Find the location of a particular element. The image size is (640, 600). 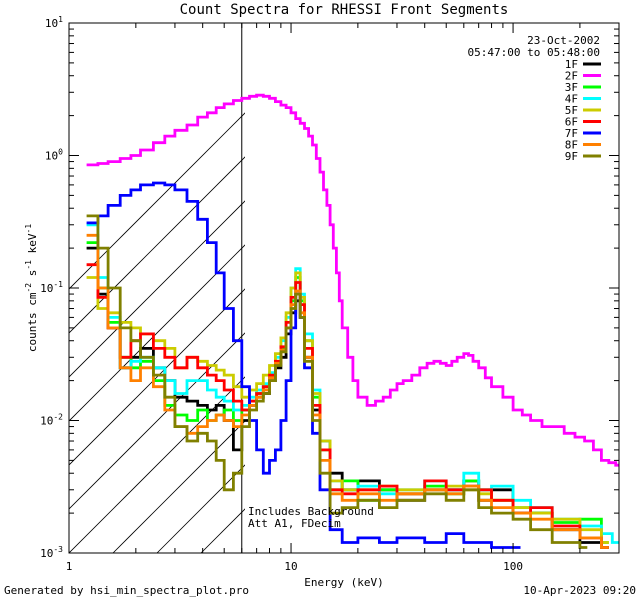

x-tick-label: 100 is located at coordinates (513, 566).